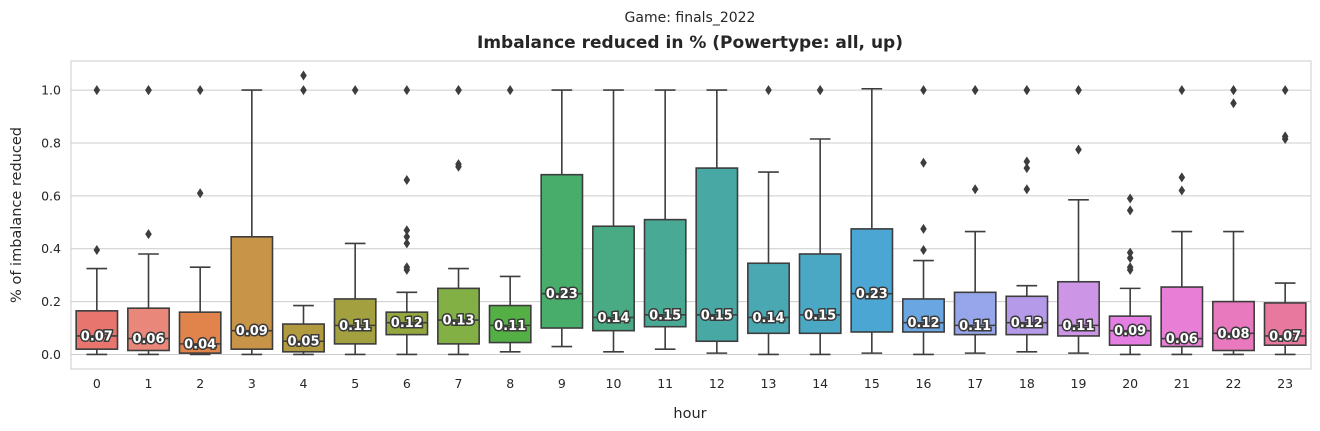 Image resolution: width=1320 pixels, height=431 pixels. What do you see at coordinates (148, 220) in the screenshot?
I see `box-hour-1: 0.06` at bounding box center [148, 220].